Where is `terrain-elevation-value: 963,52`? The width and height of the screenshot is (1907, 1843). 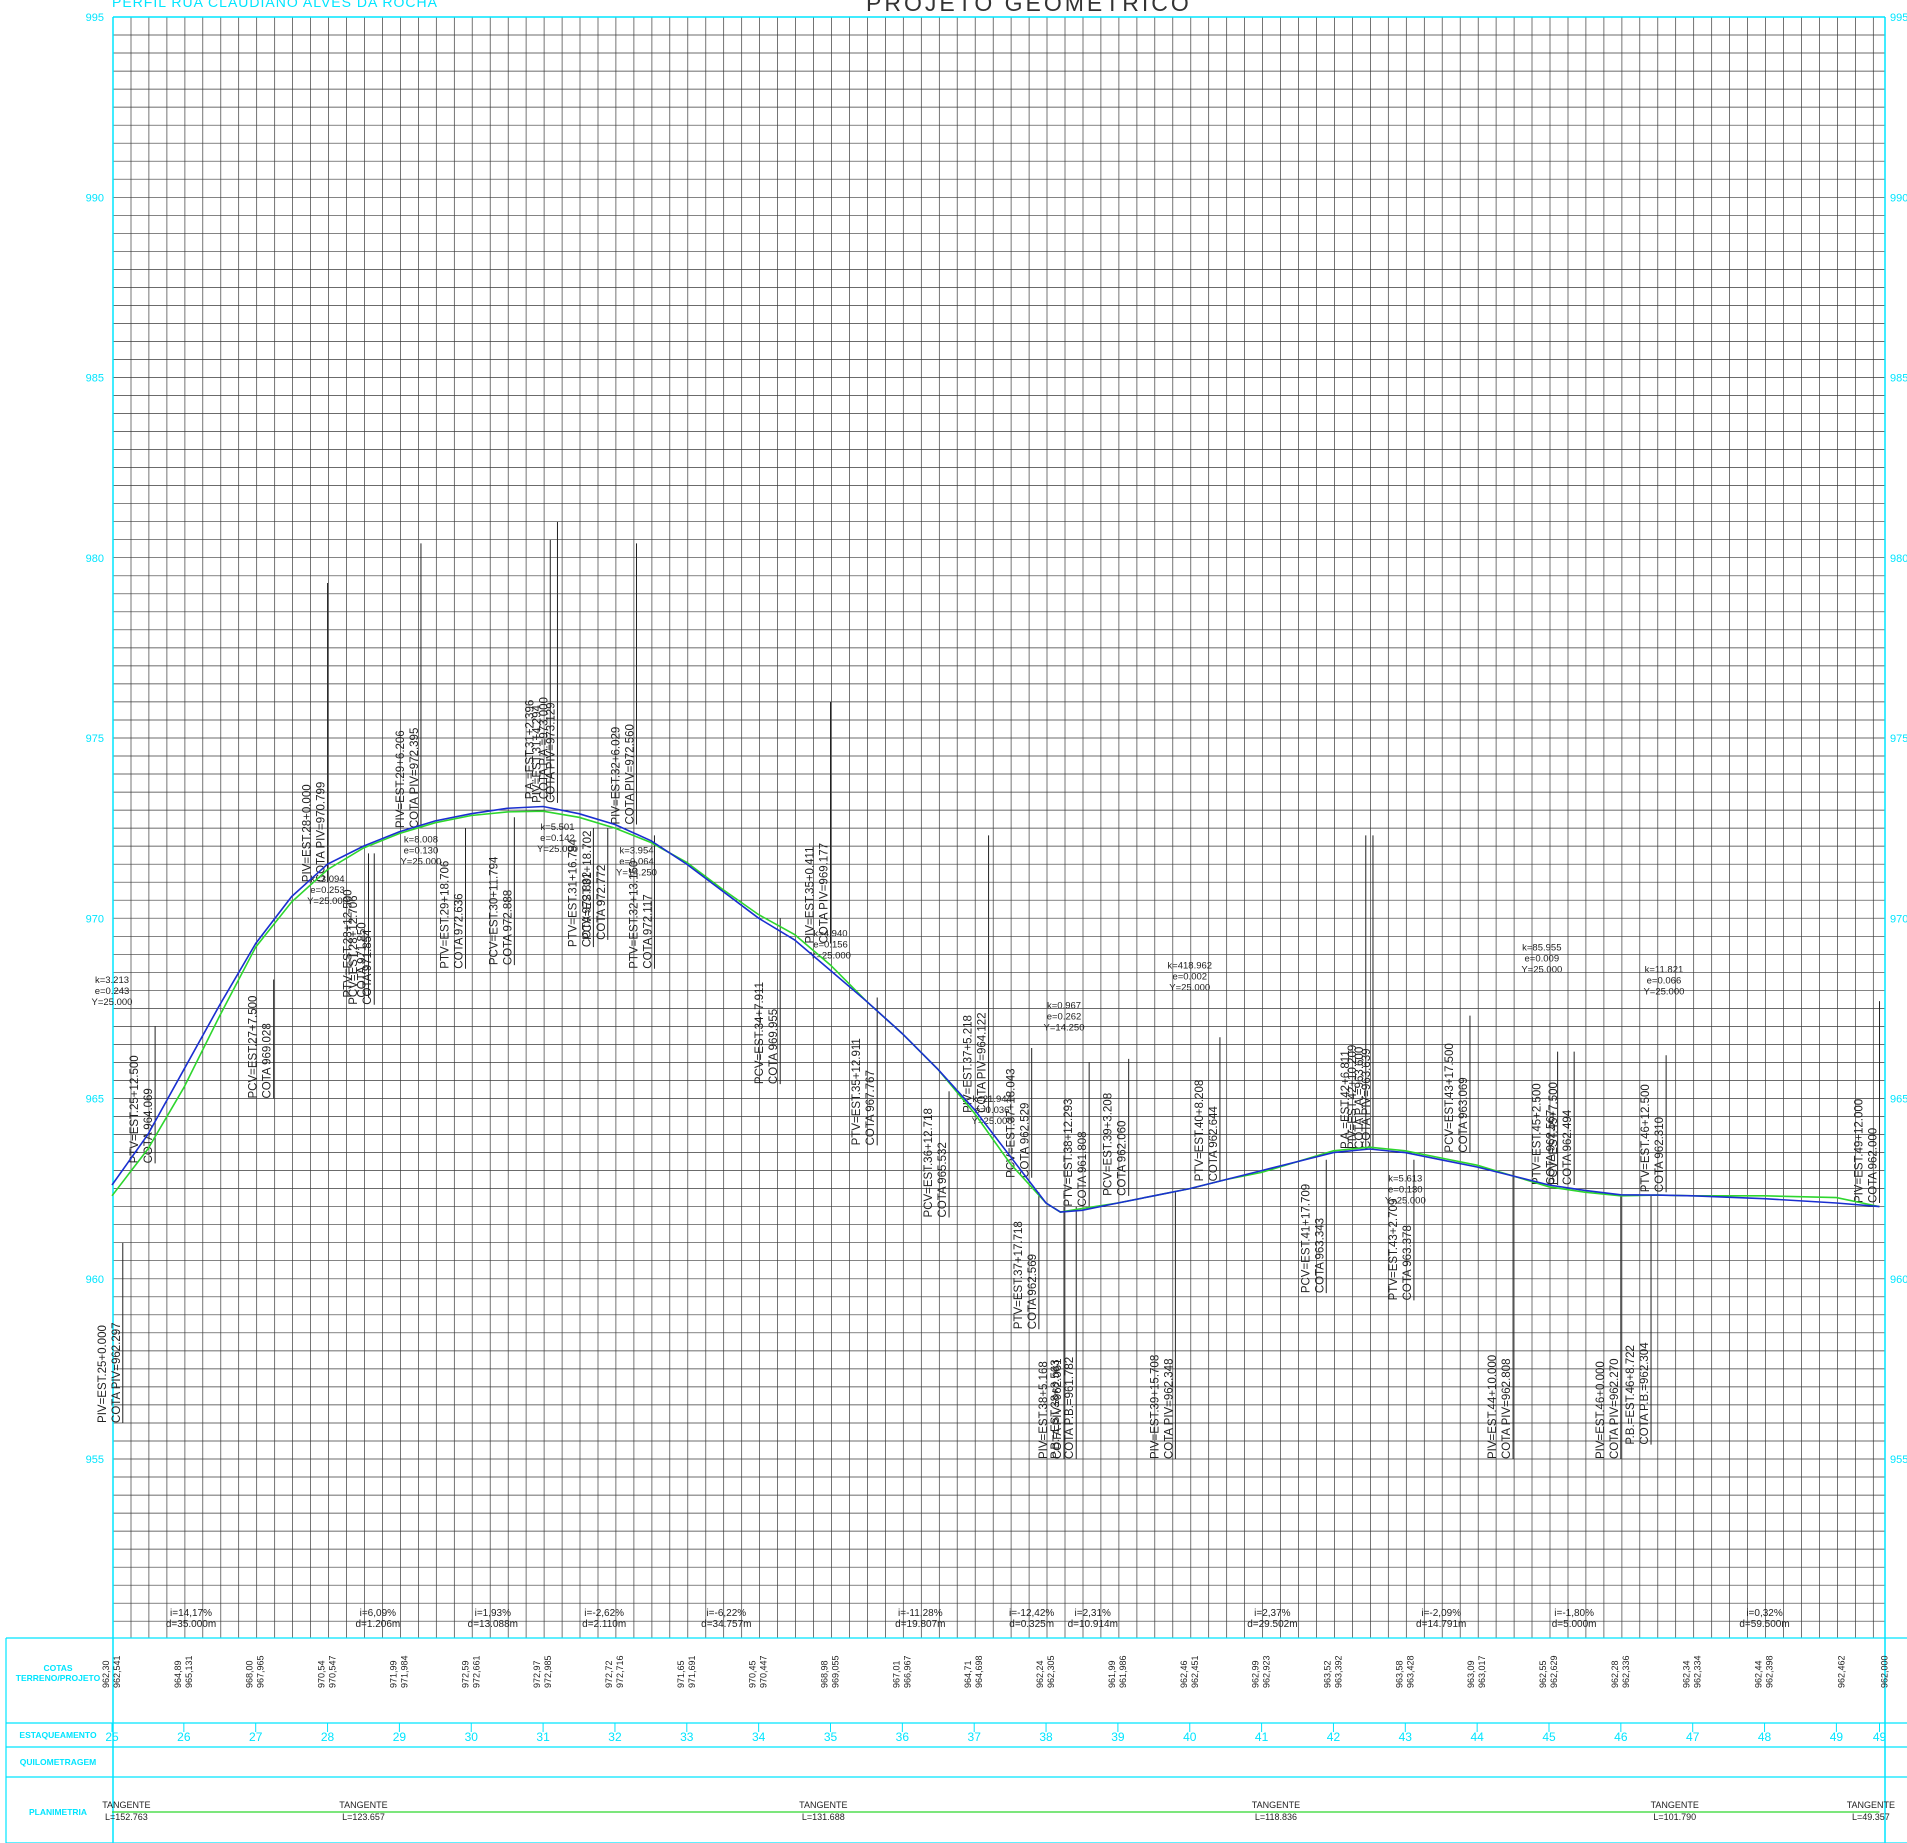
terrain-elevation-value: 963,52 is located at coordinates (1327, 1674).